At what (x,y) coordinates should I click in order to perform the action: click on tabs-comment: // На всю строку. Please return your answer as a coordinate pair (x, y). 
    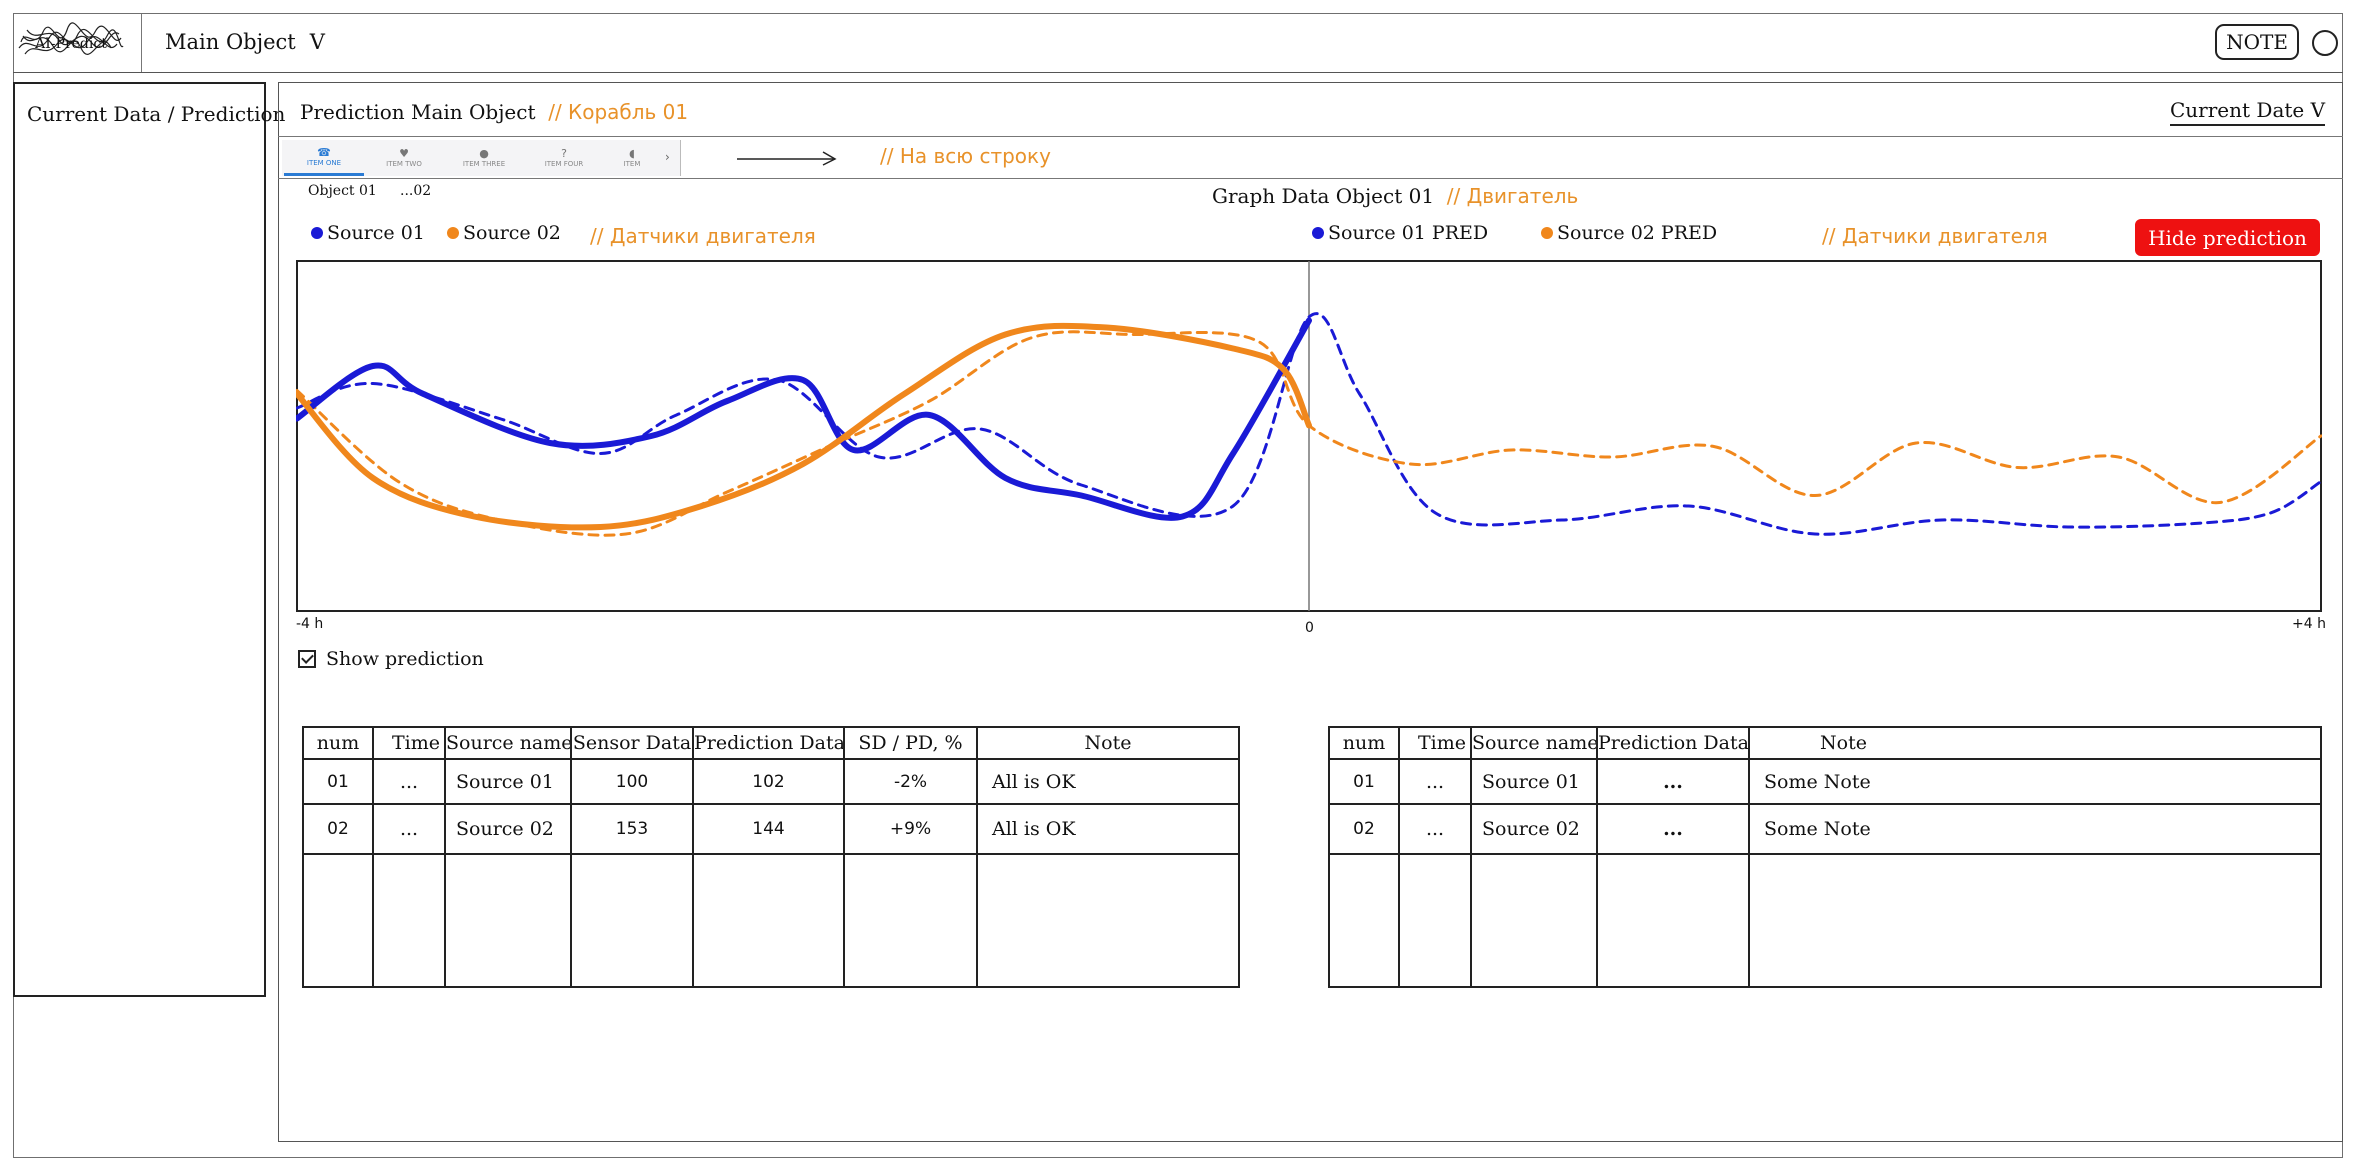
    Looking at the image, I should click on (965, 156).